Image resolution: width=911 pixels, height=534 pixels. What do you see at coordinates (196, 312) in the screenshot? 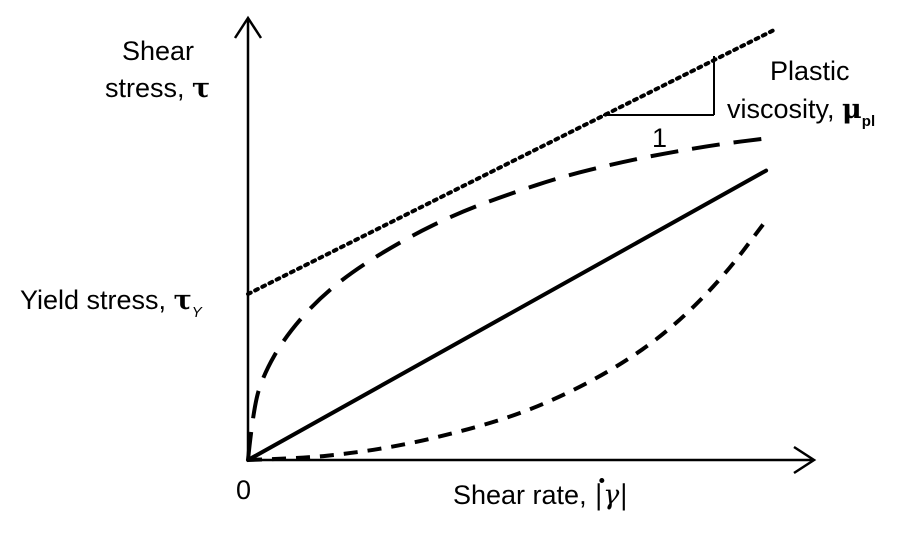
I see `yield-subscript: Y` at bounding box center [196, 312].